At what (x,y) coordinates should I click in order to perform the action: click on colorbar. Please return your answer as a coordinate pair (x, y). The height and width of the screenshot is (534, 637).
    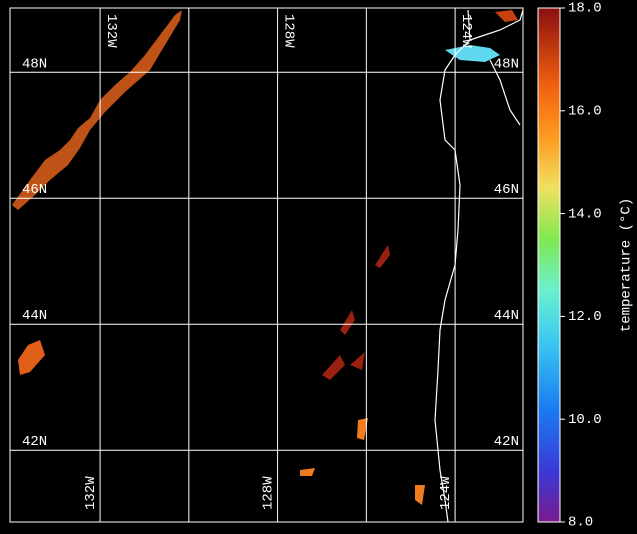
    Looking at the image, I should click on (549, 265).